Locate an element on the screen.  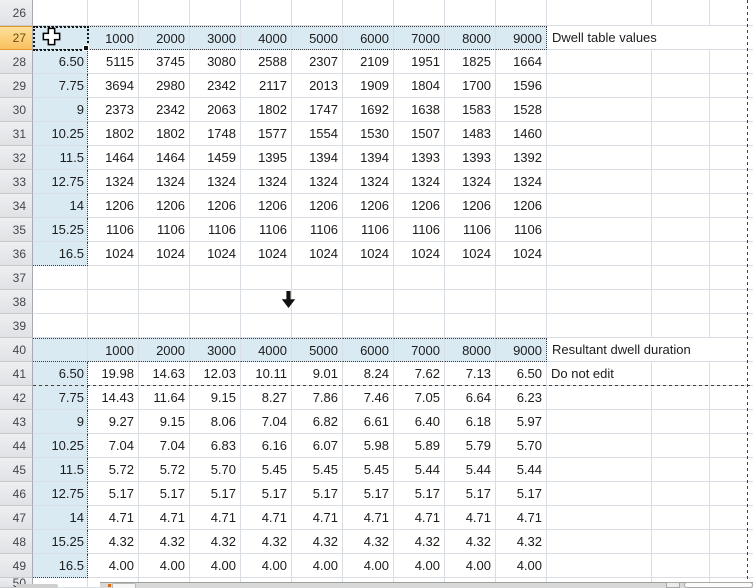
cell: 2013 is located at coordinates (317, 86).